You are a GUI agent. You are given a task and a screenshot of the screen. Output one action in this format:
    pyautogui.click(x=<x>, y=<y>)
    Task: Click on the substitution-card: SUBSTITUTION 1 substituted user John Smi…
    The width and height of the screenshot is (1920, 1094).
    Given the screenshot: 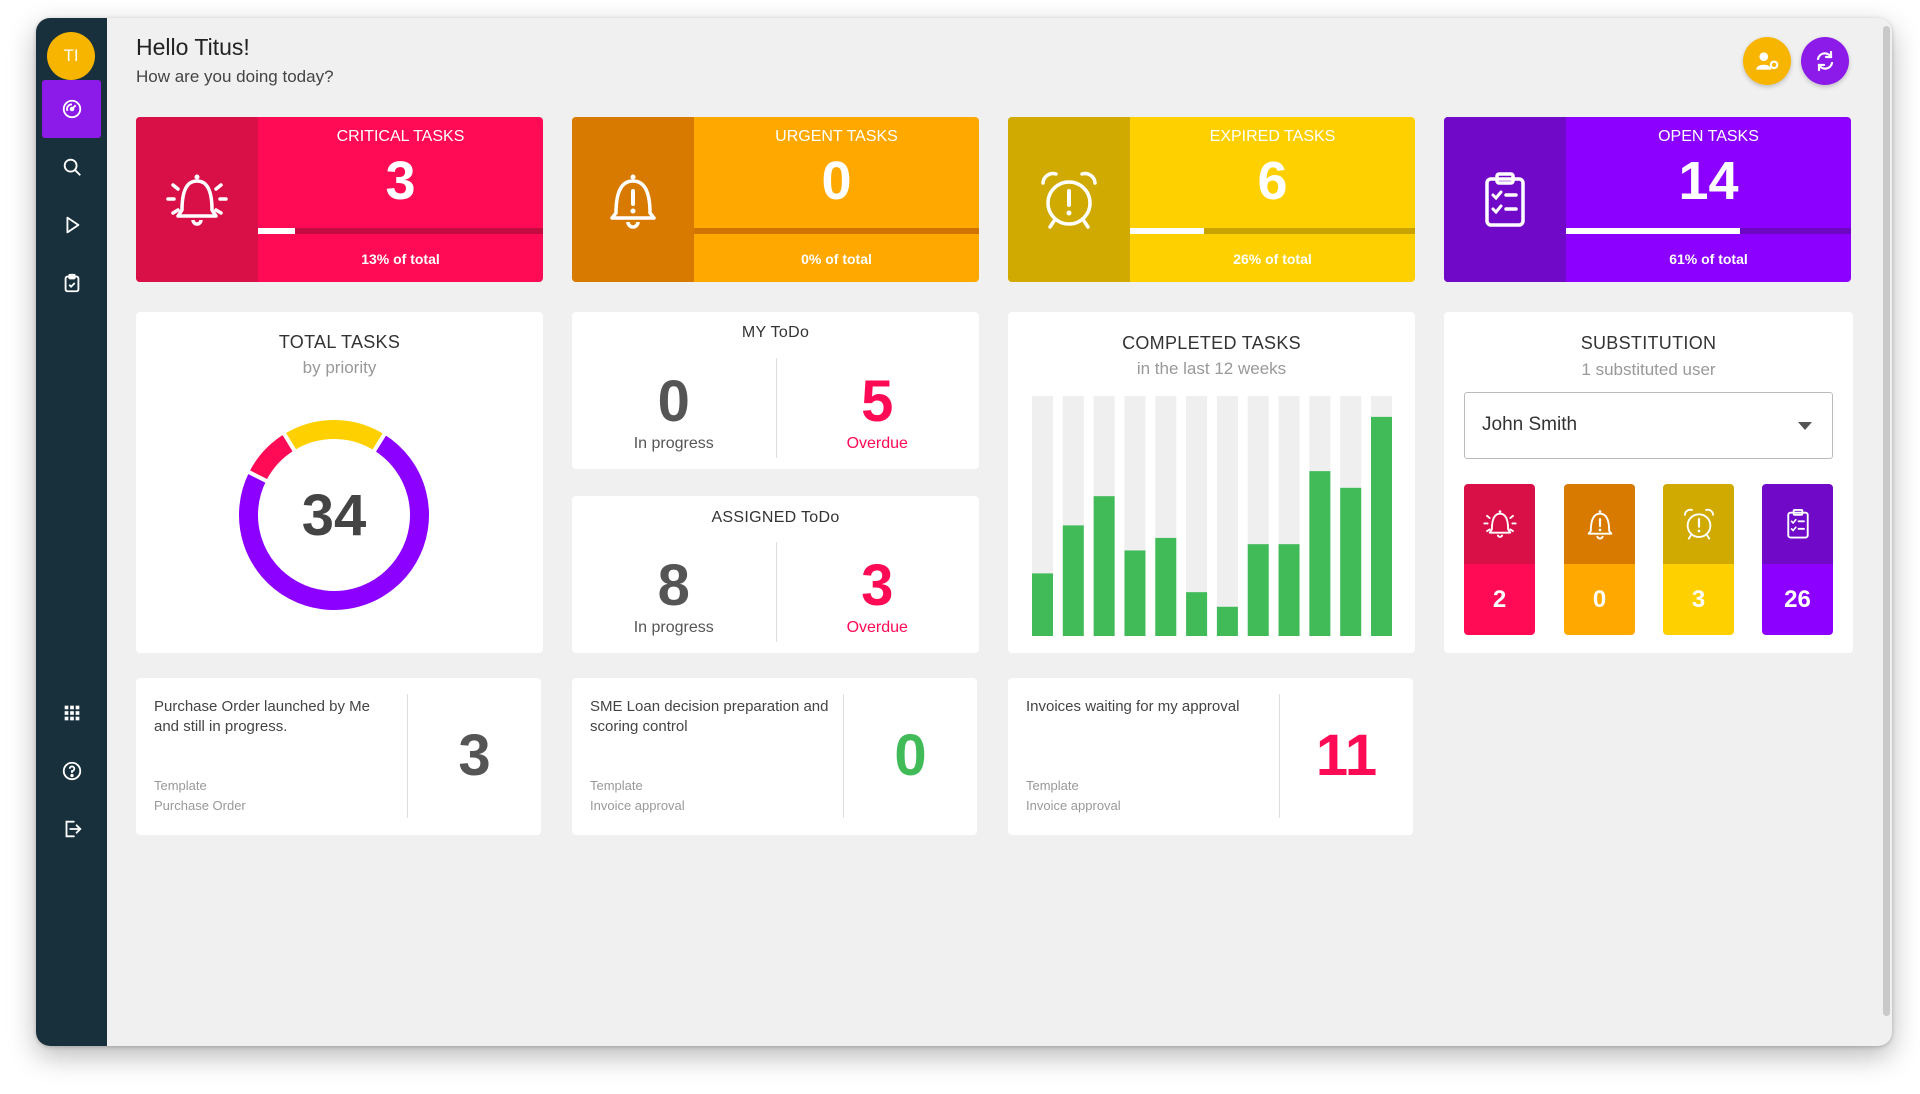 What is the action you would take?
    pyautogui.click(x=1648, y=482)
    